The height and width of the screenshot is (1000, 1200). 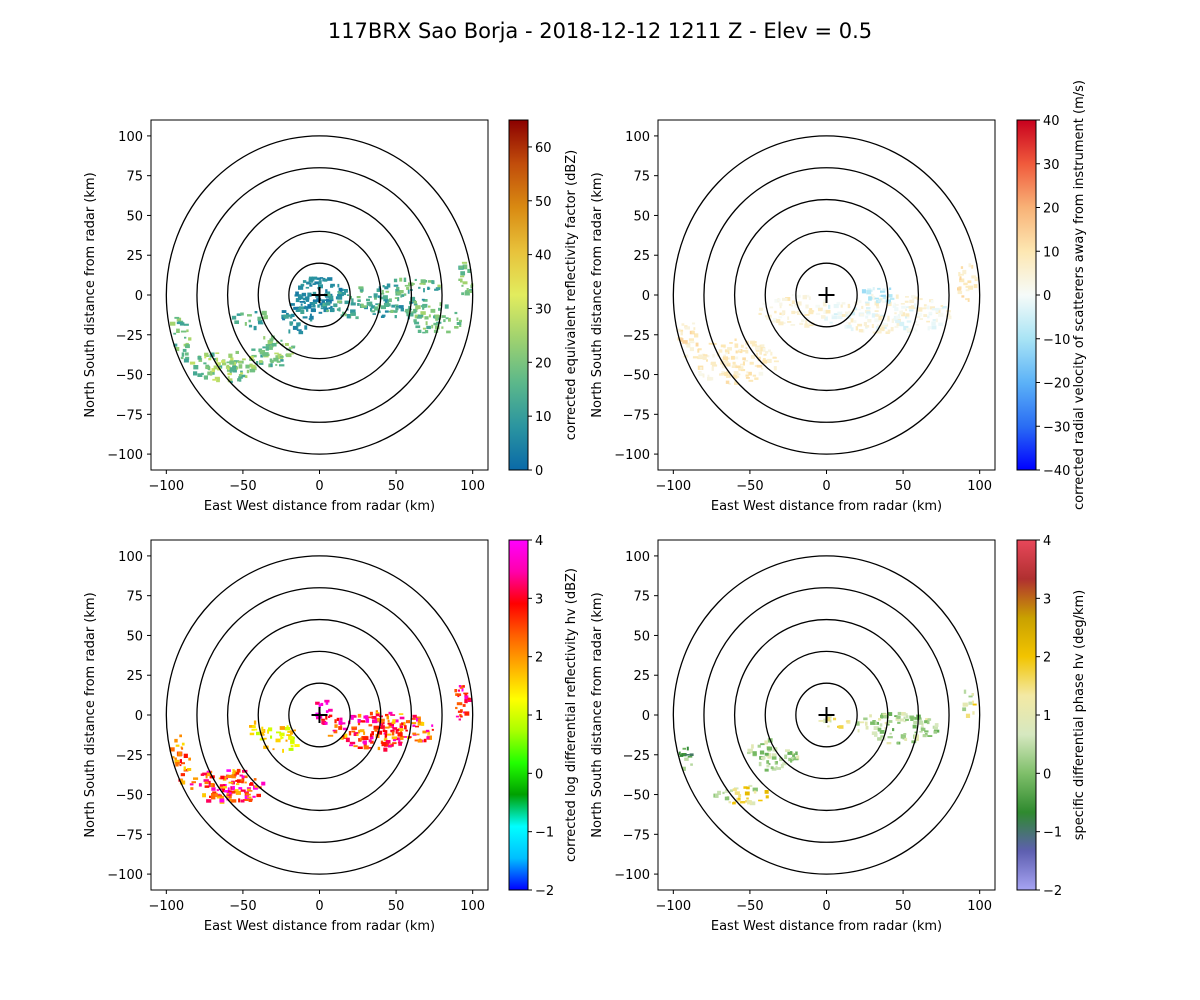 What do you see at coordinates (125, 455) in the screenshot?
I see `y-tick-label: −100` at bounding box center [125, 455].